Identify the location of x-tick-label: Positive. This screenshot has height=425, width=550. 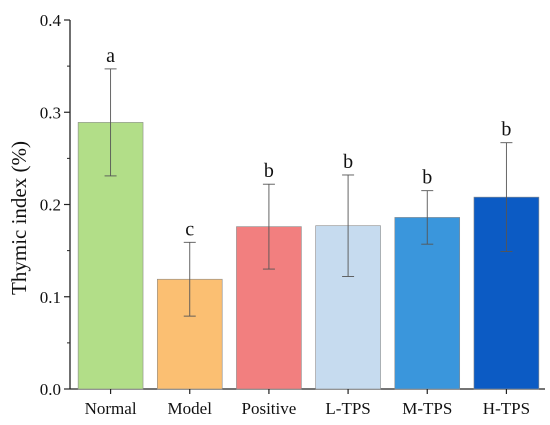
(269, 408).